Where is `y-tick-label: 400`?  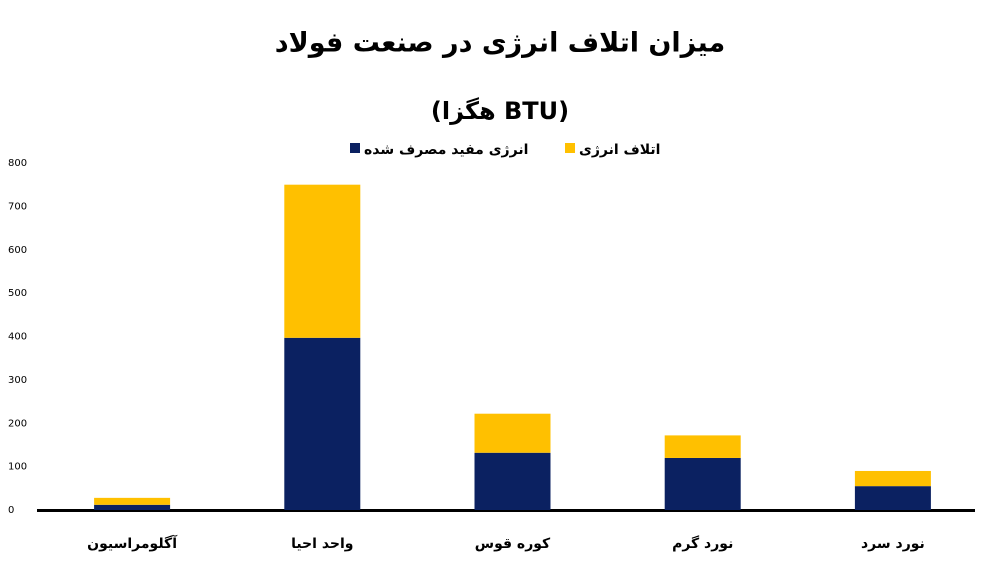 y-tick-label: 400 is located at coordinates (17, 337).